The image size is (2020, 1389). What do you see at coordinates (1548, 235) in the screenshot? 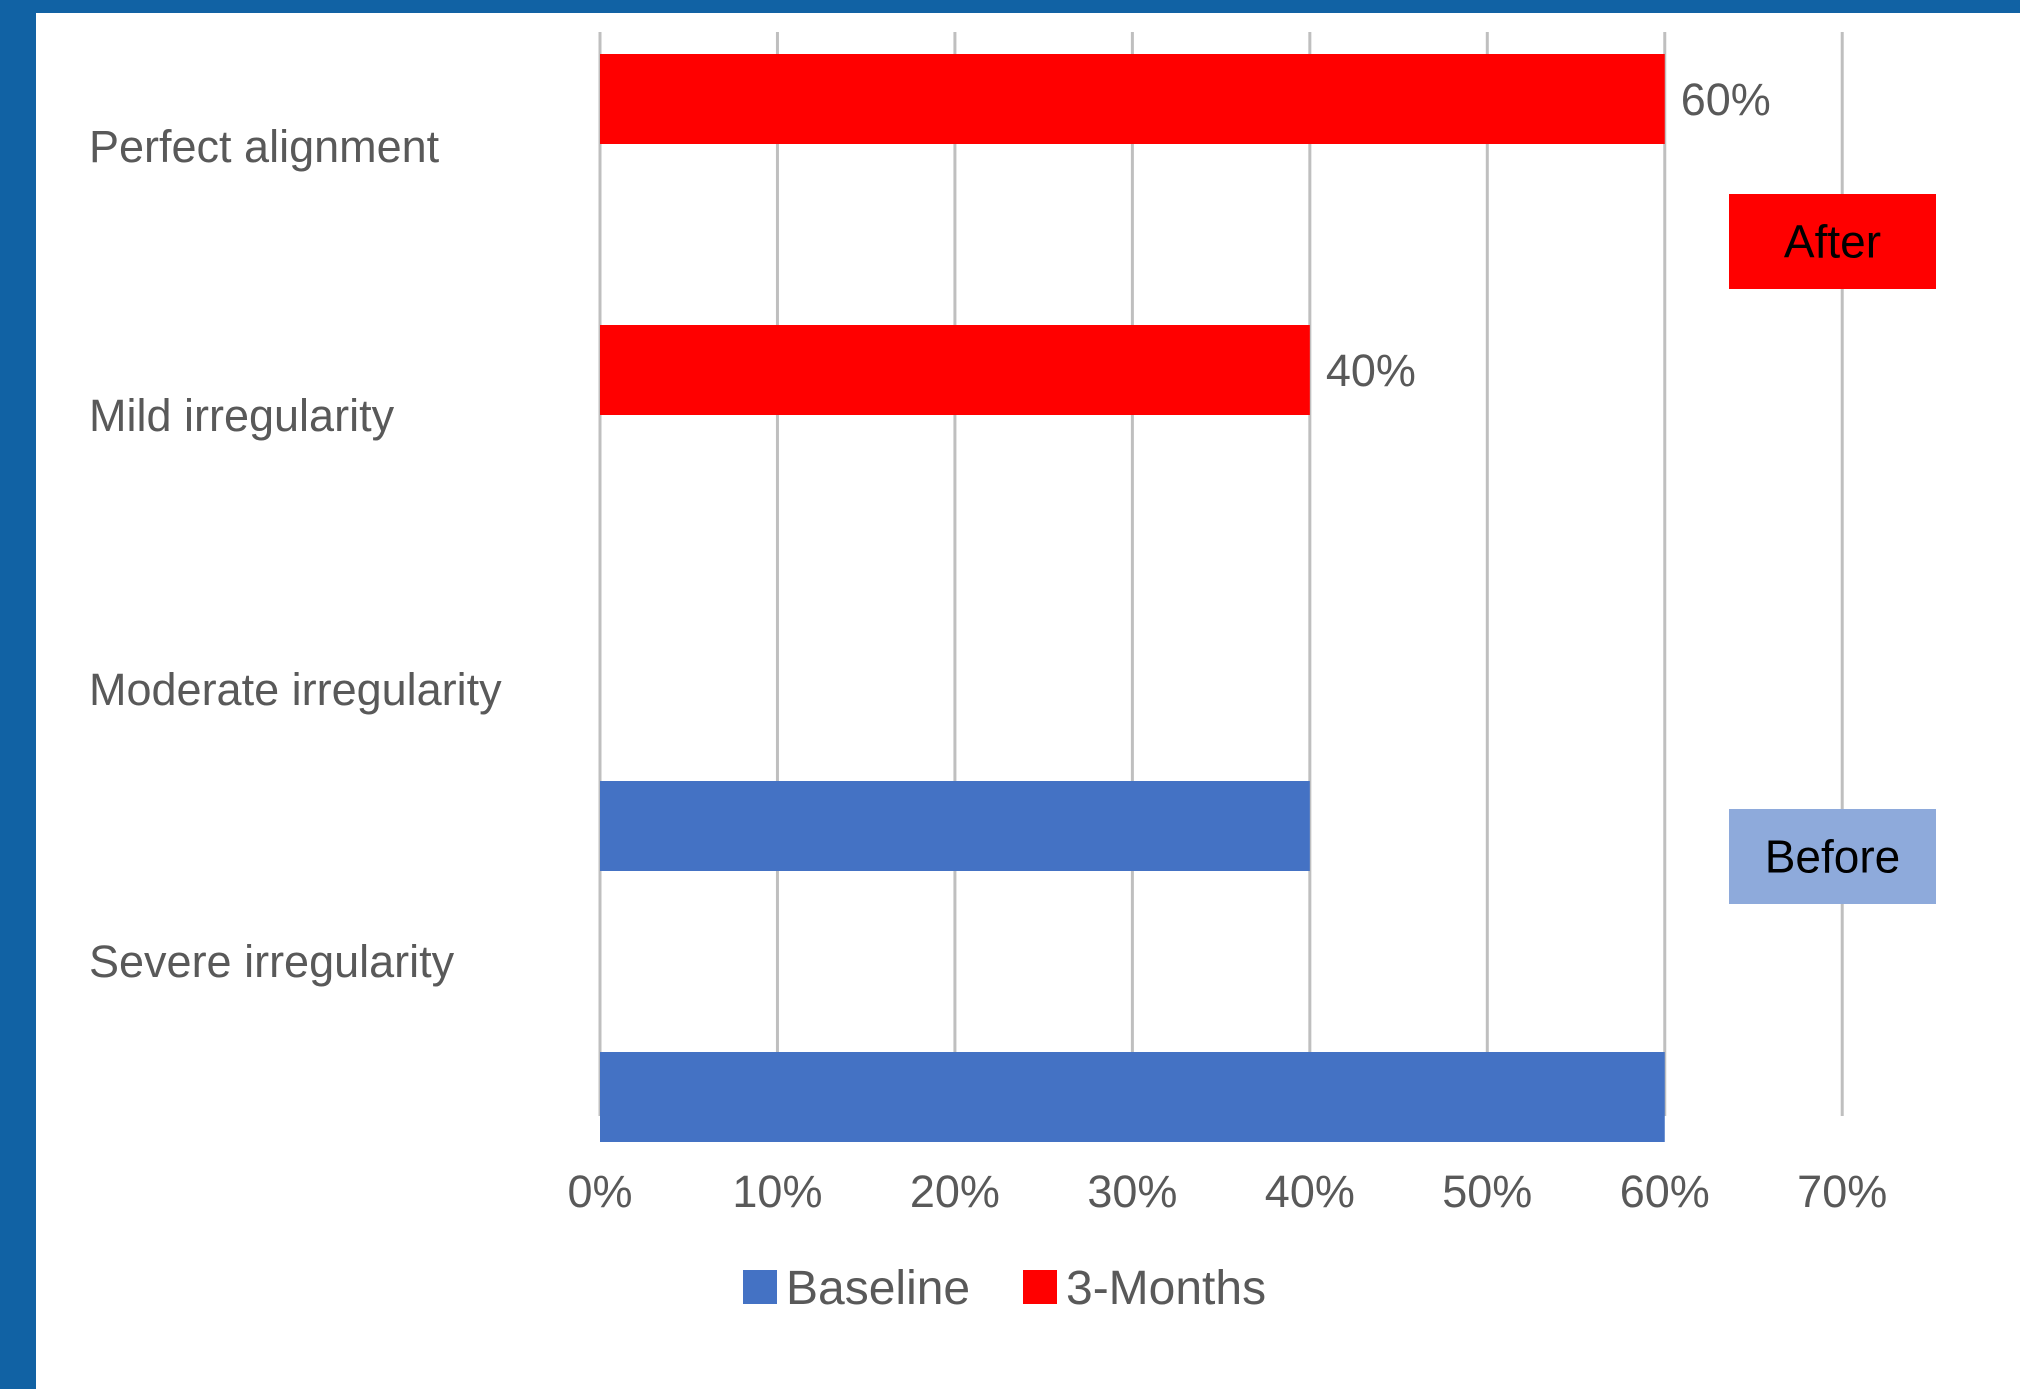
I see `data-labels: 60% 40%` at bounding box center [1548, 235].